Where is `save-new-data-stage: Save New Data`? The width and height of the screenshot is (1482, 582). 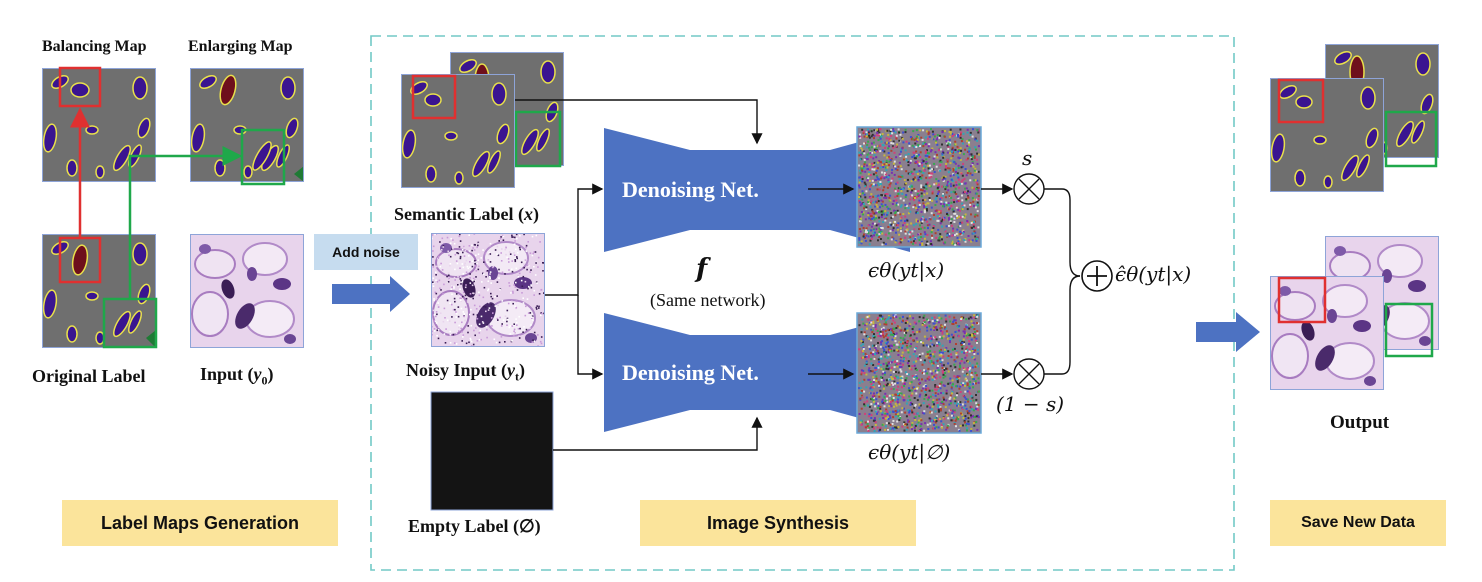 save-new-data-stage: Save New Data is located at coordinates (1358, 523).